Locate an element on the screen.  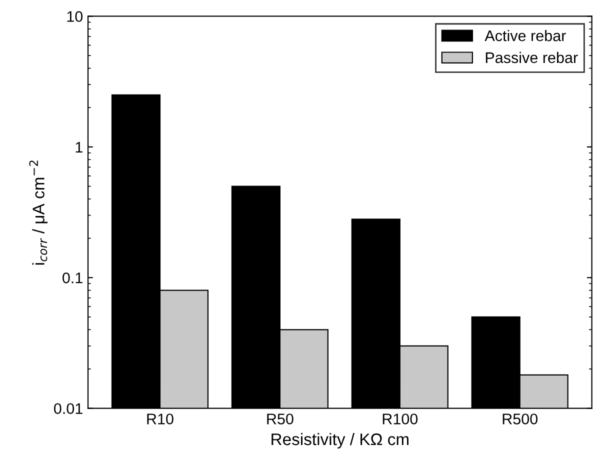
legend-label: Active rebar is located at coordinates (525, 36).